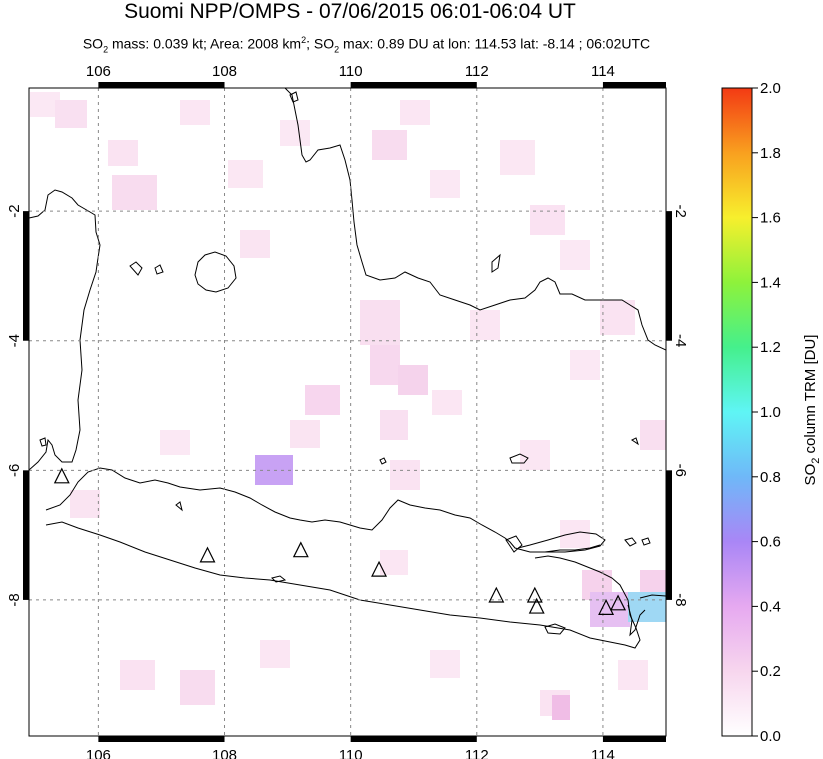  What do you see at coordinates (603, 753) in the screenshot?
I see `lon-label-bottom: 114` at bounding box center [603, 753].